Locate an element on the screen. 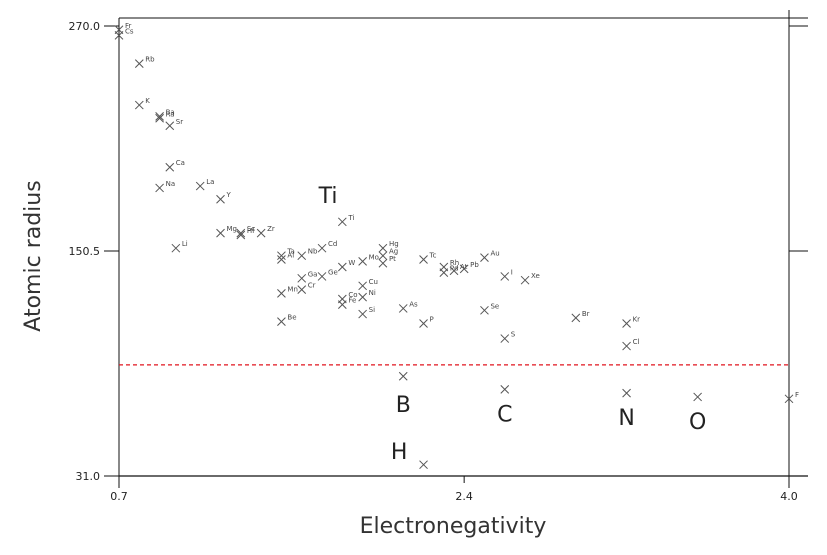  data-point: S is located at coordinates (508, 337).